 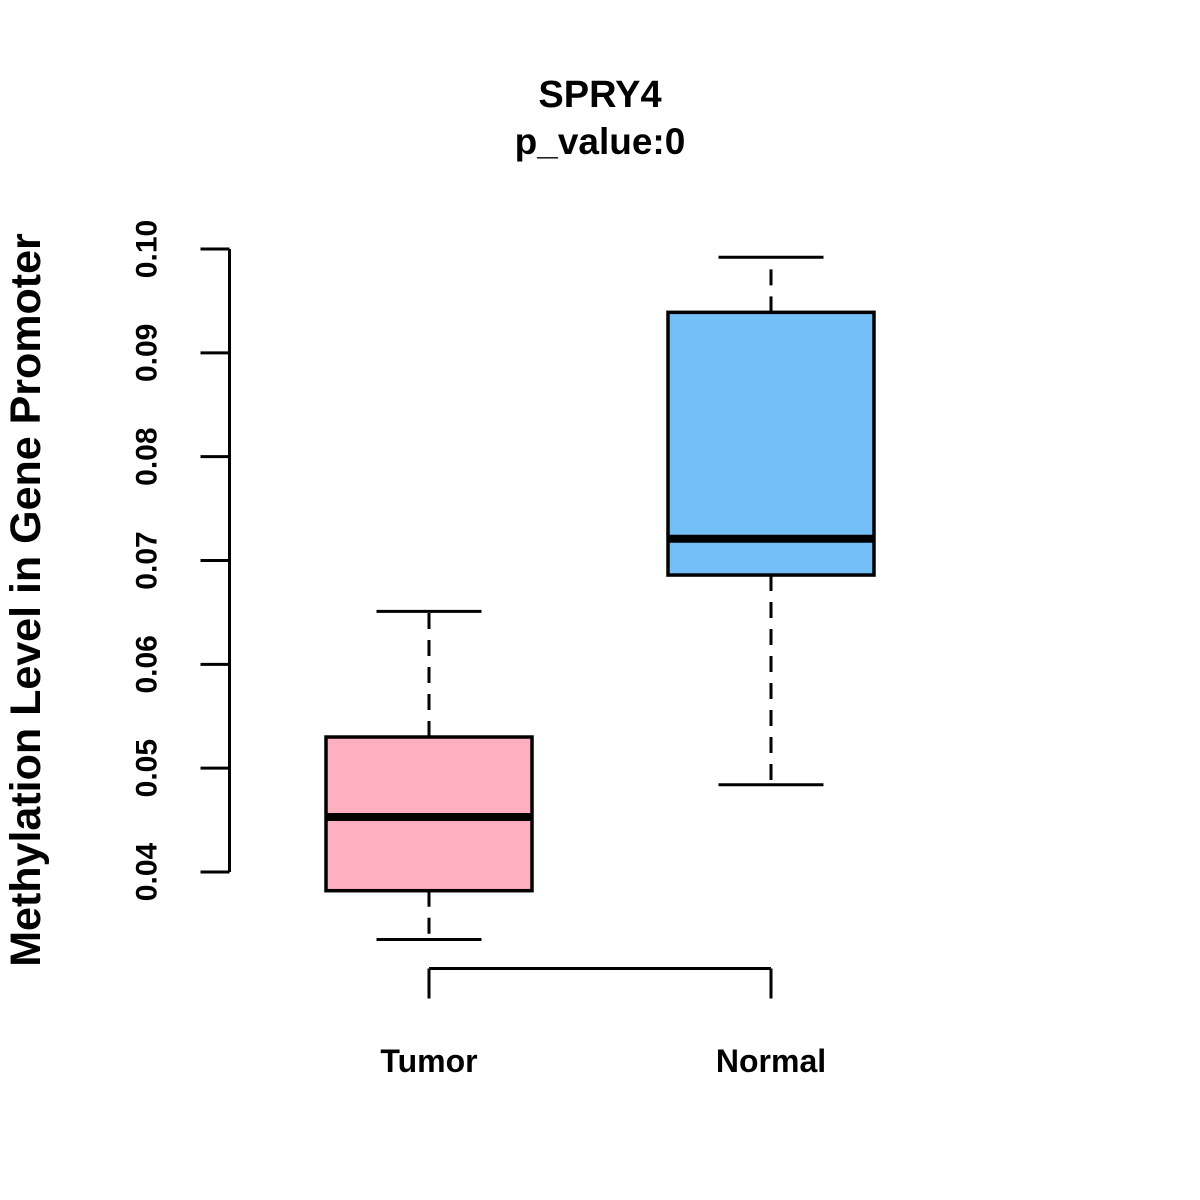 I want to click on y-tick-label: 0.09, so click(x=147, y=353).